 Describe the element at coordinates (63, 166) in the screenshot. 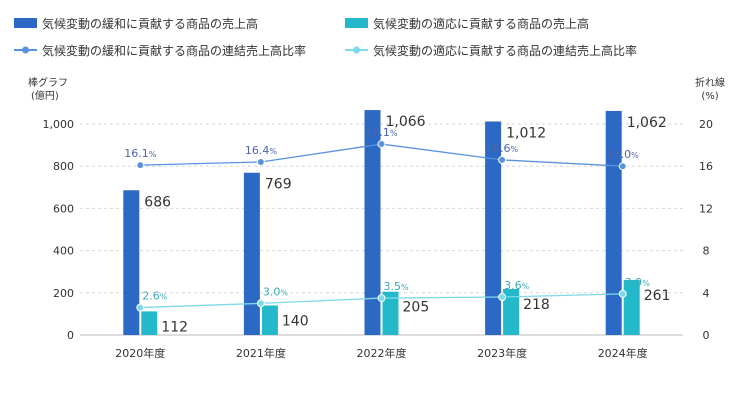

I see `left-tick-label: 800` at that location.